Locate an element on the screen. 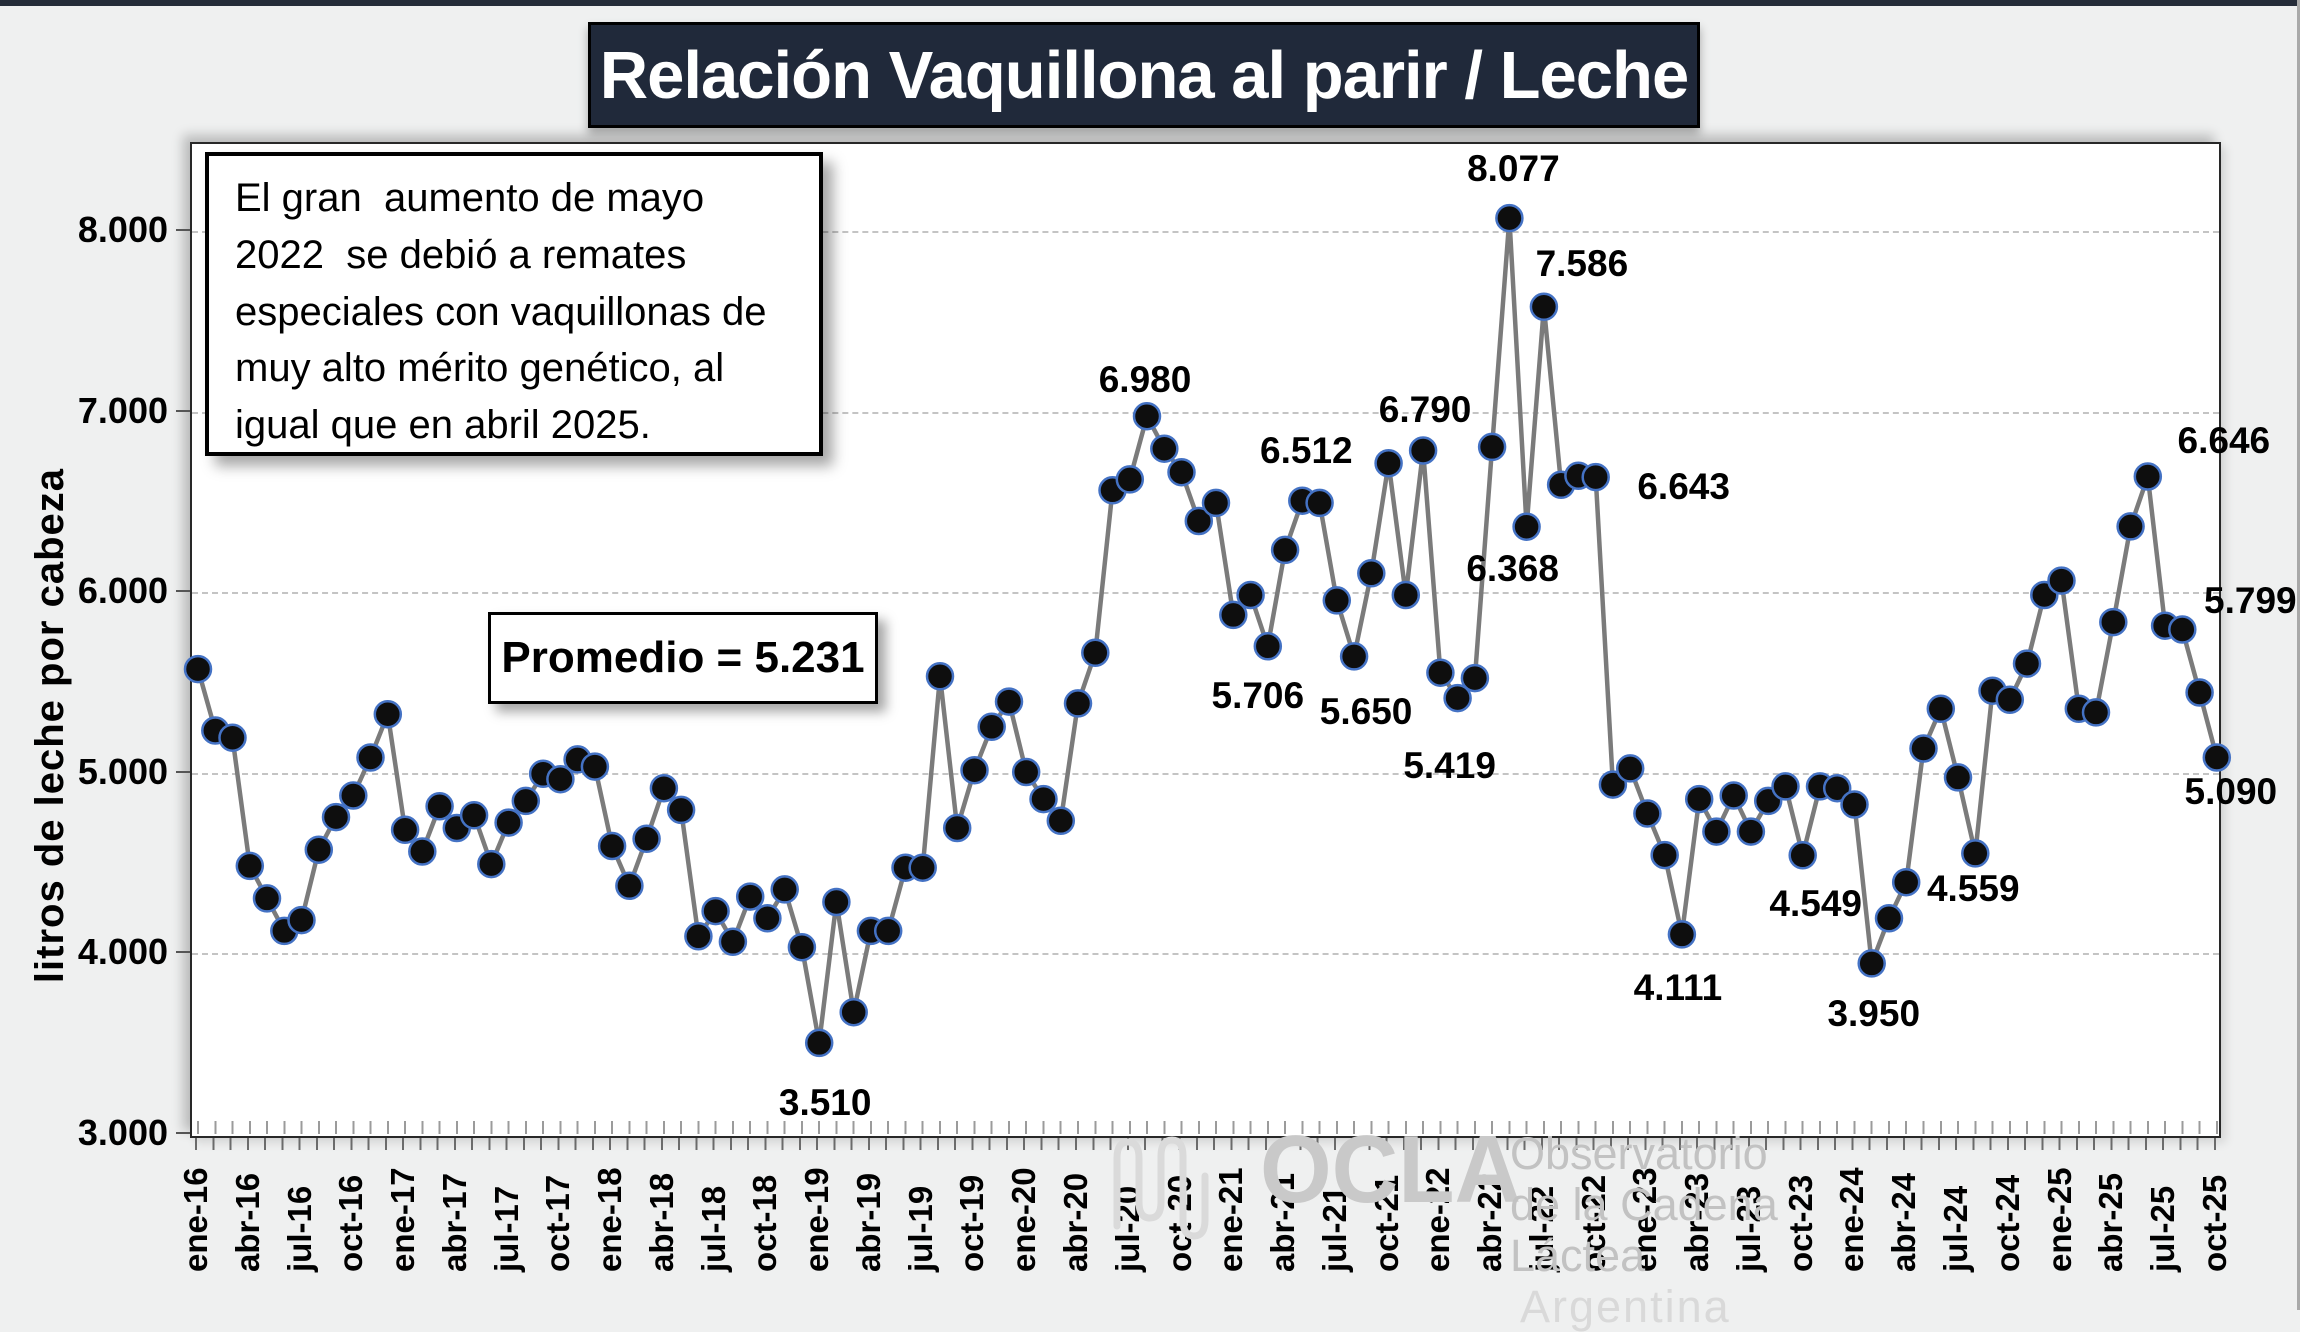 The image size is (2300, 1332). x-tick-label-abr-20: abr-20 is located at coordinates (1075, 1222).